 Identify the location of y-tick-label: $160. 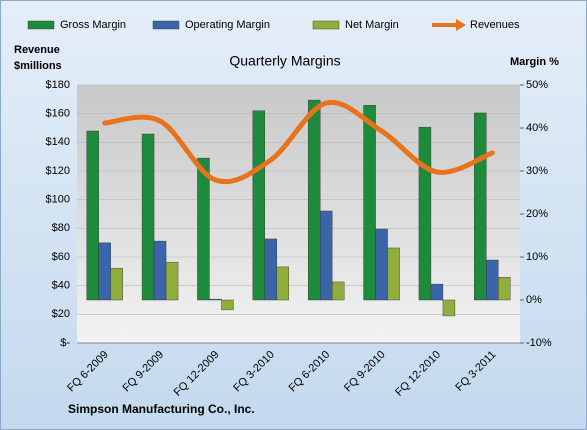
(58, 114).